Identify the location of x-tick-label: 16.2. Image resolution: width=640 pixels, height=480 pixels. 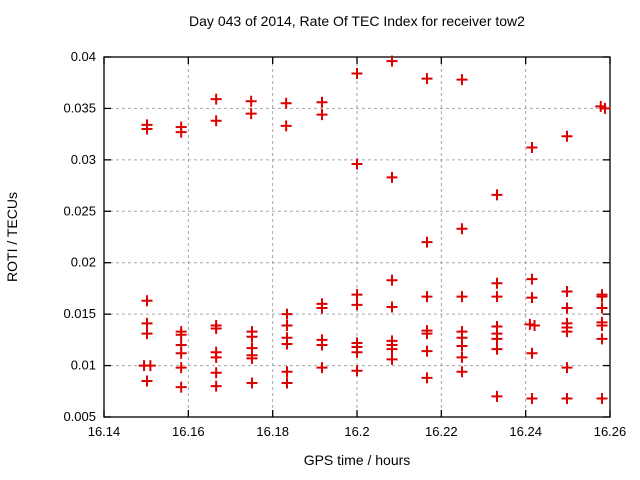
(356, 431).